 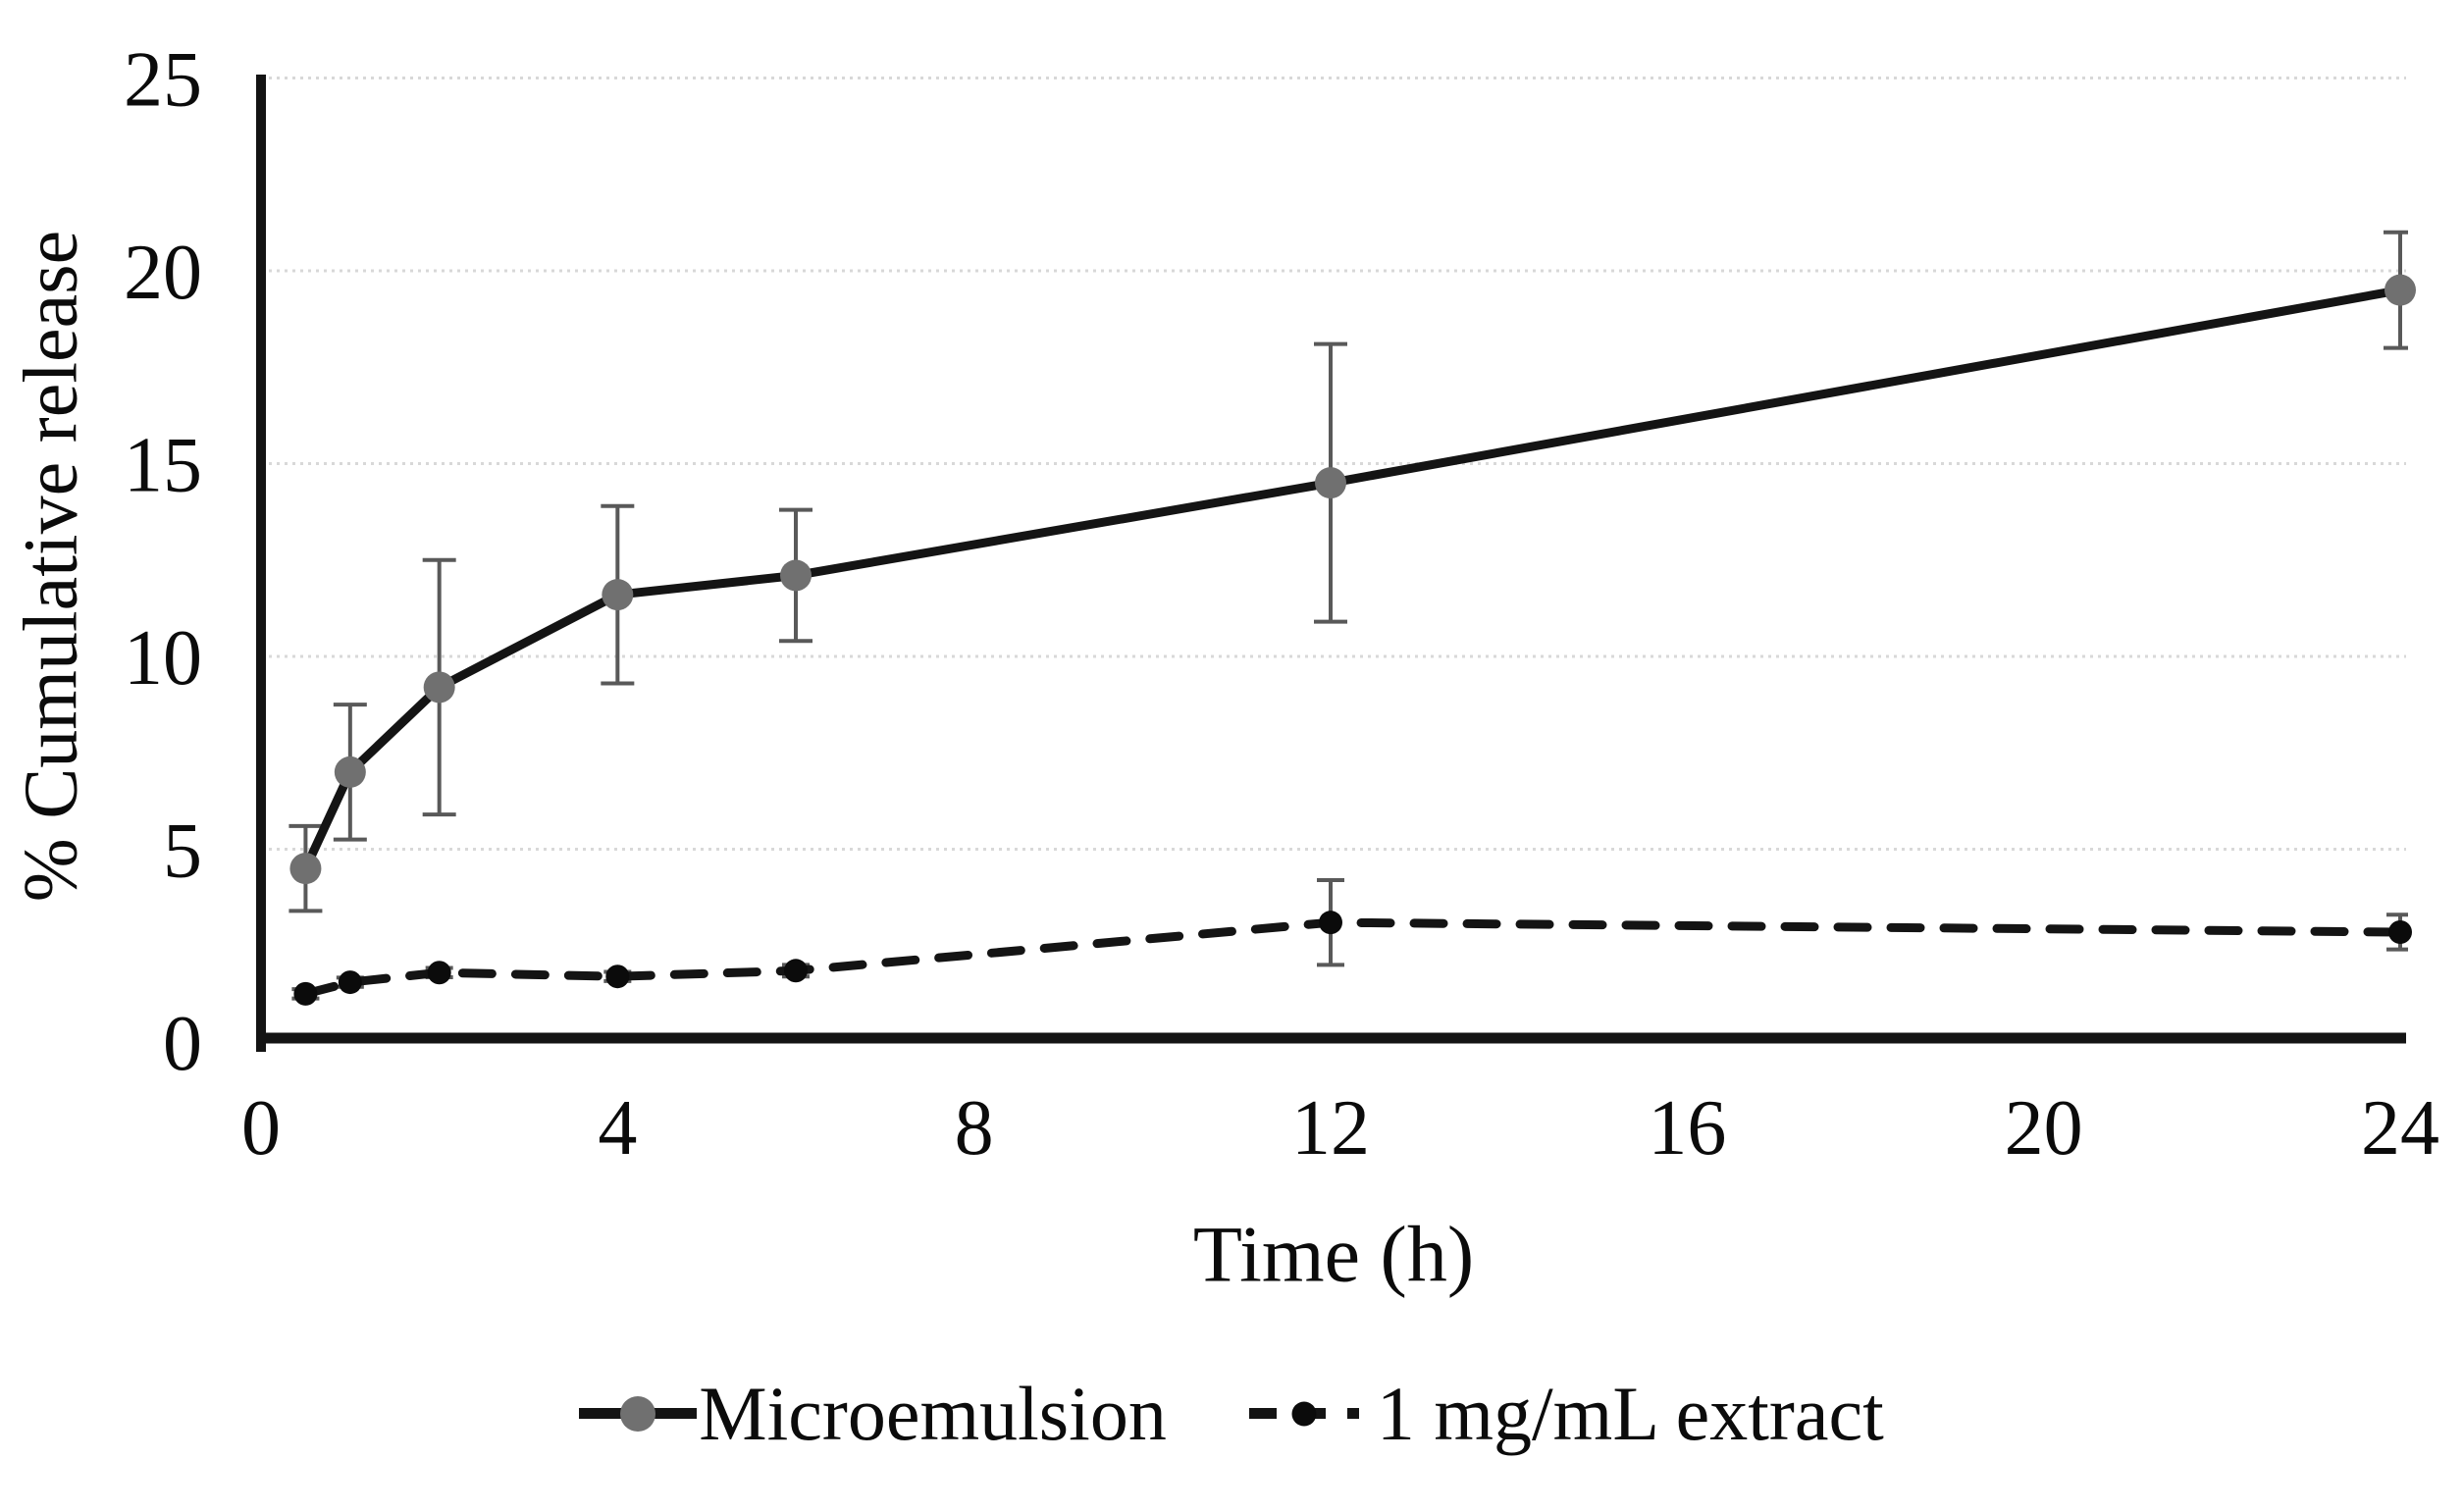 I want to click on data-point-extract-24h, so click(x=2400, y=931).